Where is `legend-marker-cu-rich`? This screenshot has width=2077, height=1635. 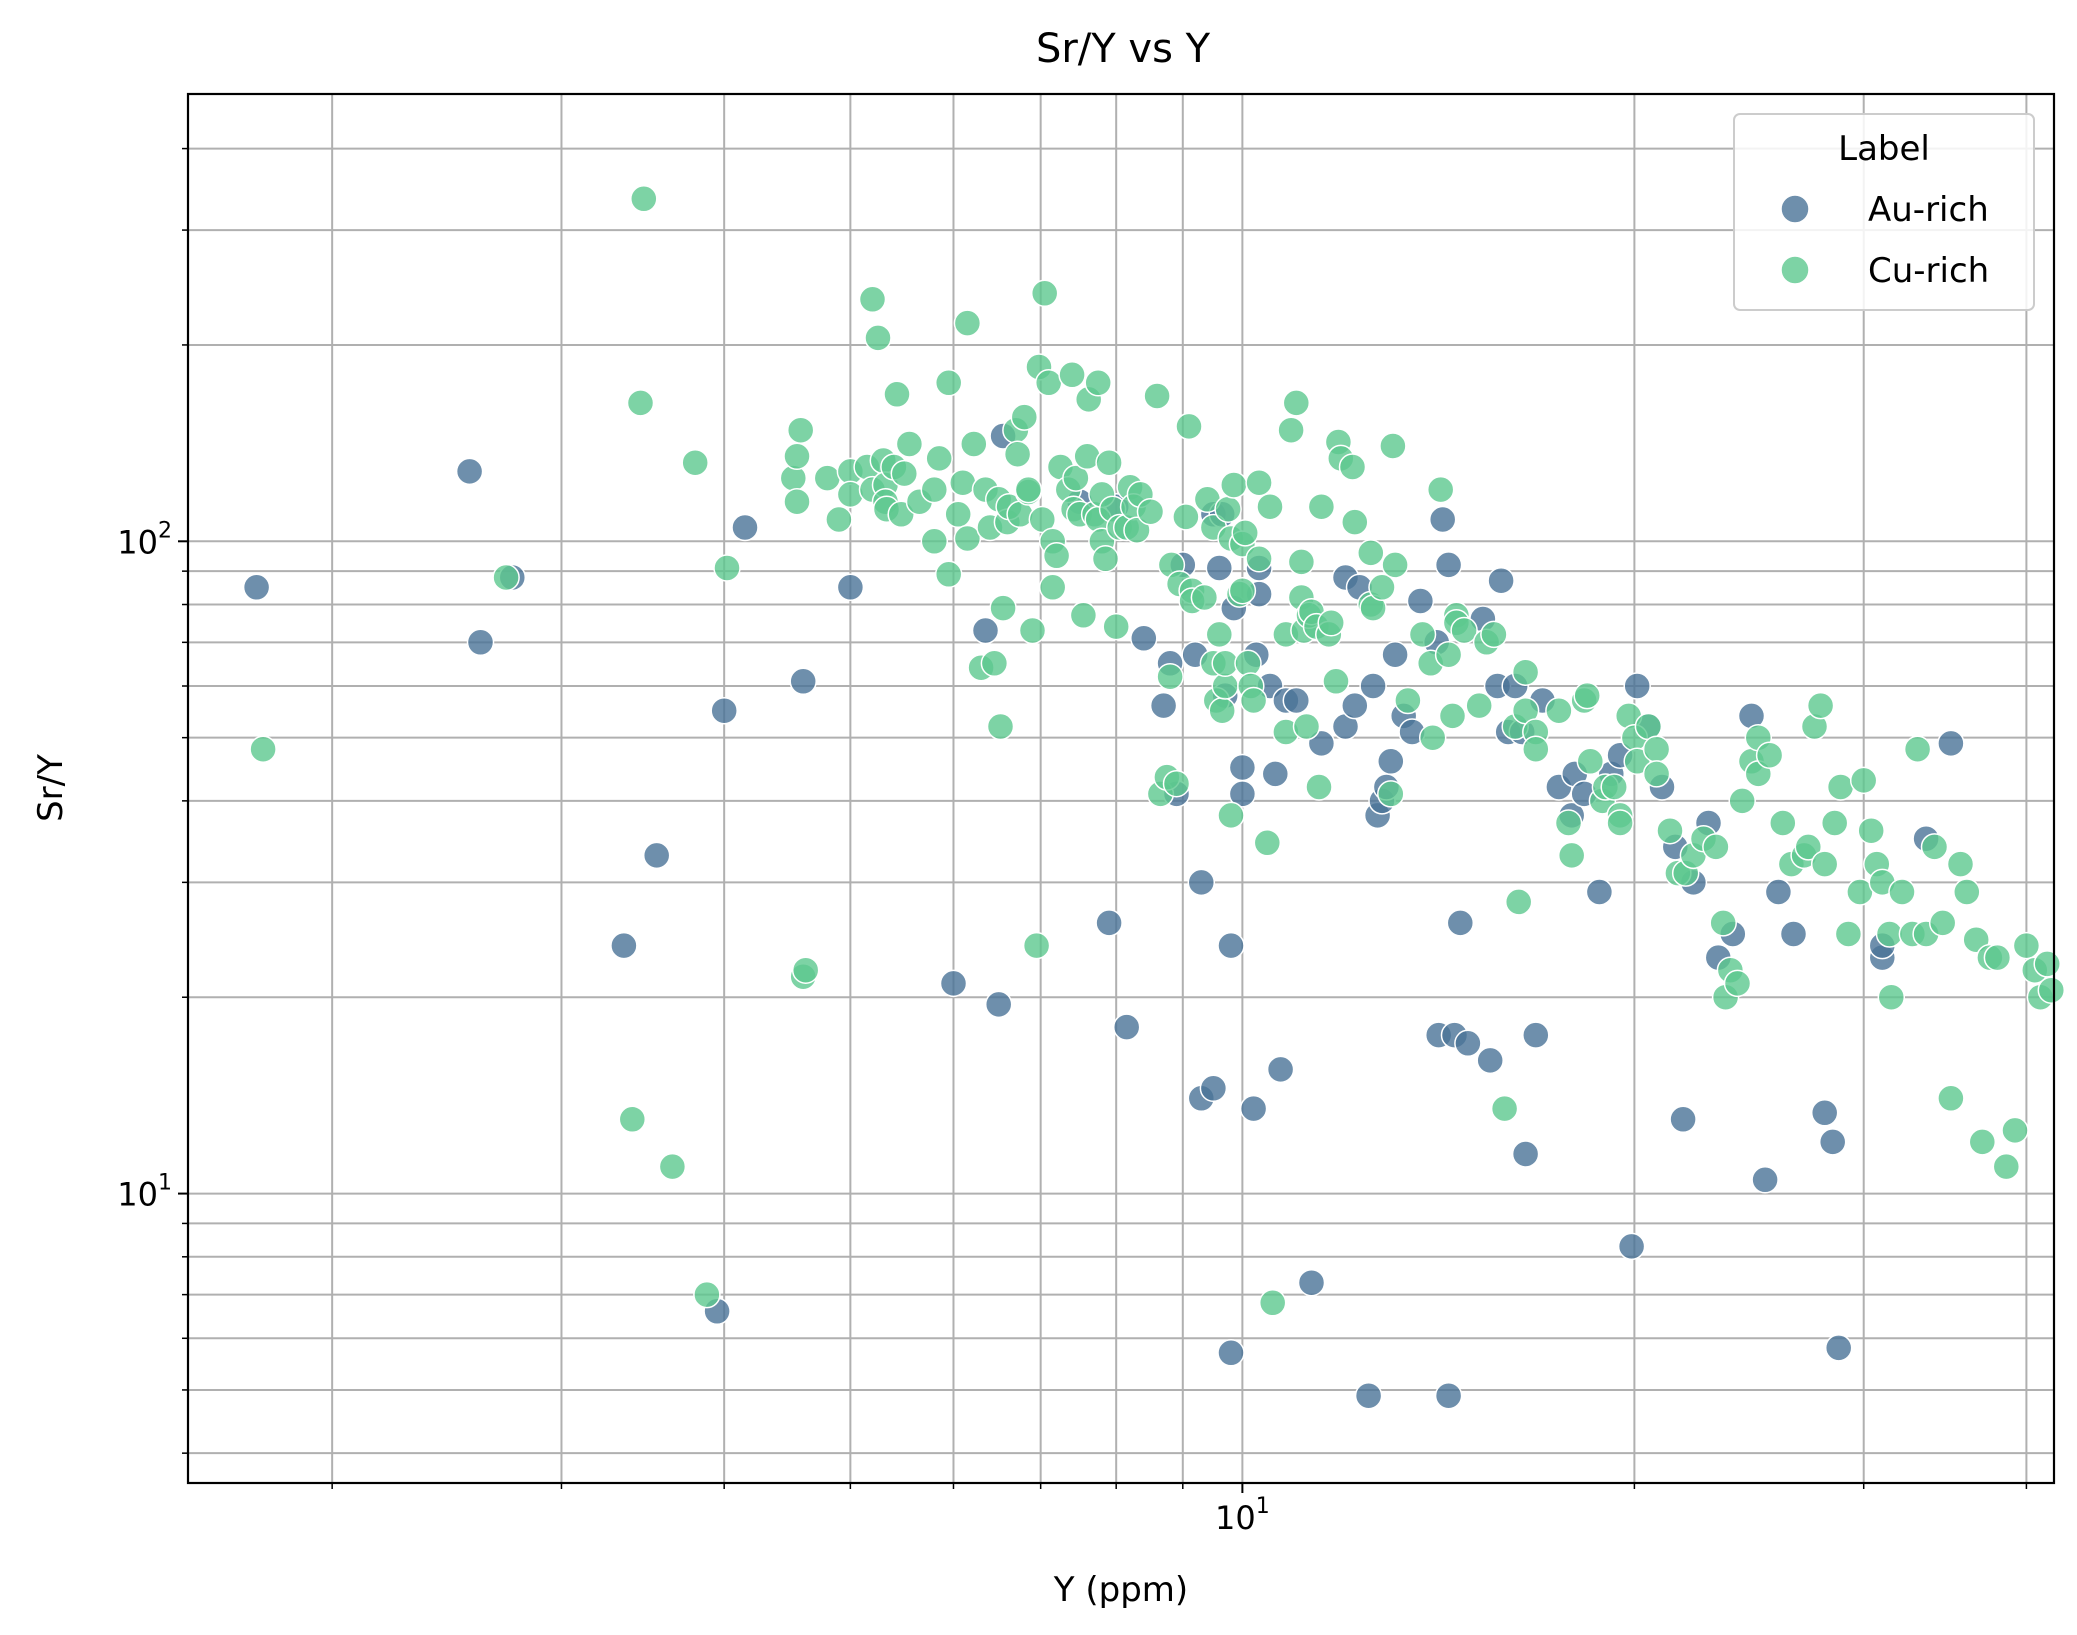 legend-marker-cu-rich is located at coordinates (1795, 270).